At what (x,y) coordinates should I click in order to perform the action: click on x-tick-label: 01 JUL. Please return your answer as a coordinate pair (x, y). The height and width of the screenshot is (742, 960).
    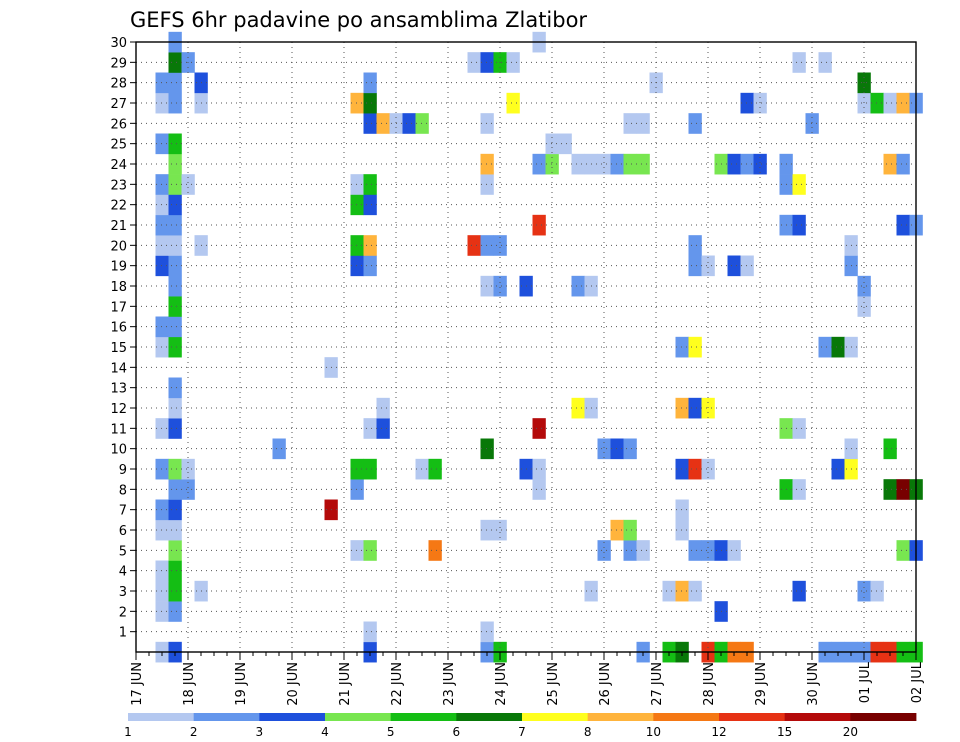
    Looking at the image, I should click on (865, 682).